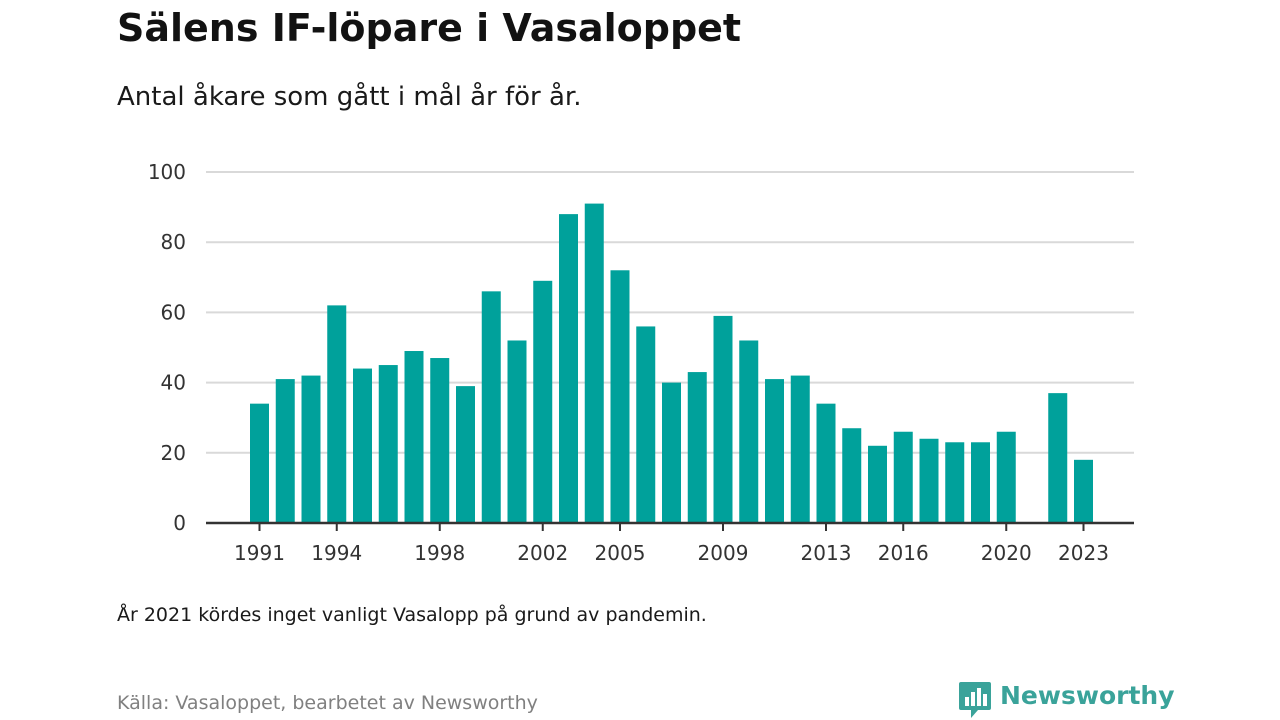  What do you see at coordinates (975, 700) in the screenshot?
I see `newsworthy-logo-icon` at bounding box center [975, 700].